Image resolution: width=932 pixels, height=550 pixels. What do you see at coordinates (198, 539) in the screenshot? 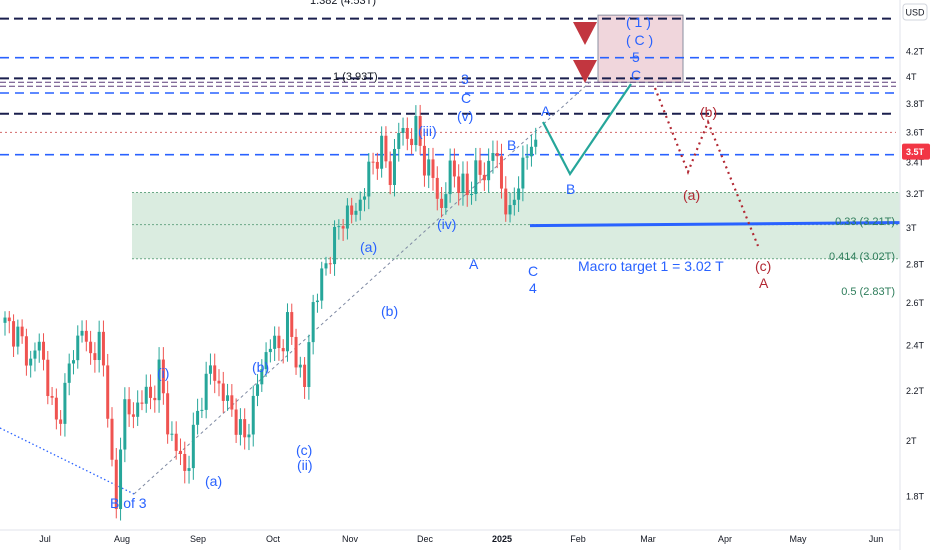
I see `x-tick-2: Sep` at bounding box center [198, 539].